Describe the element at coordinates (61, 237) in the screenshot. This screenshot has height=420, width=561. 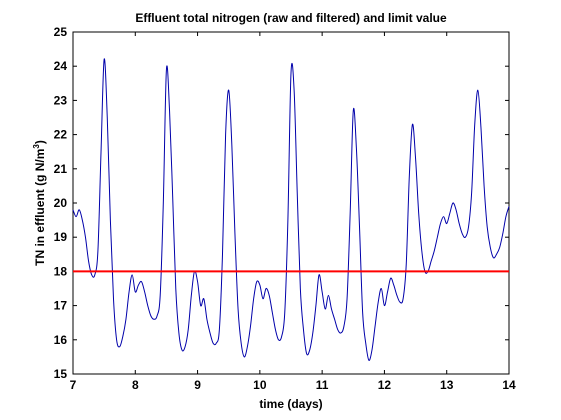
I see `y-tick-label: 19` at that location.